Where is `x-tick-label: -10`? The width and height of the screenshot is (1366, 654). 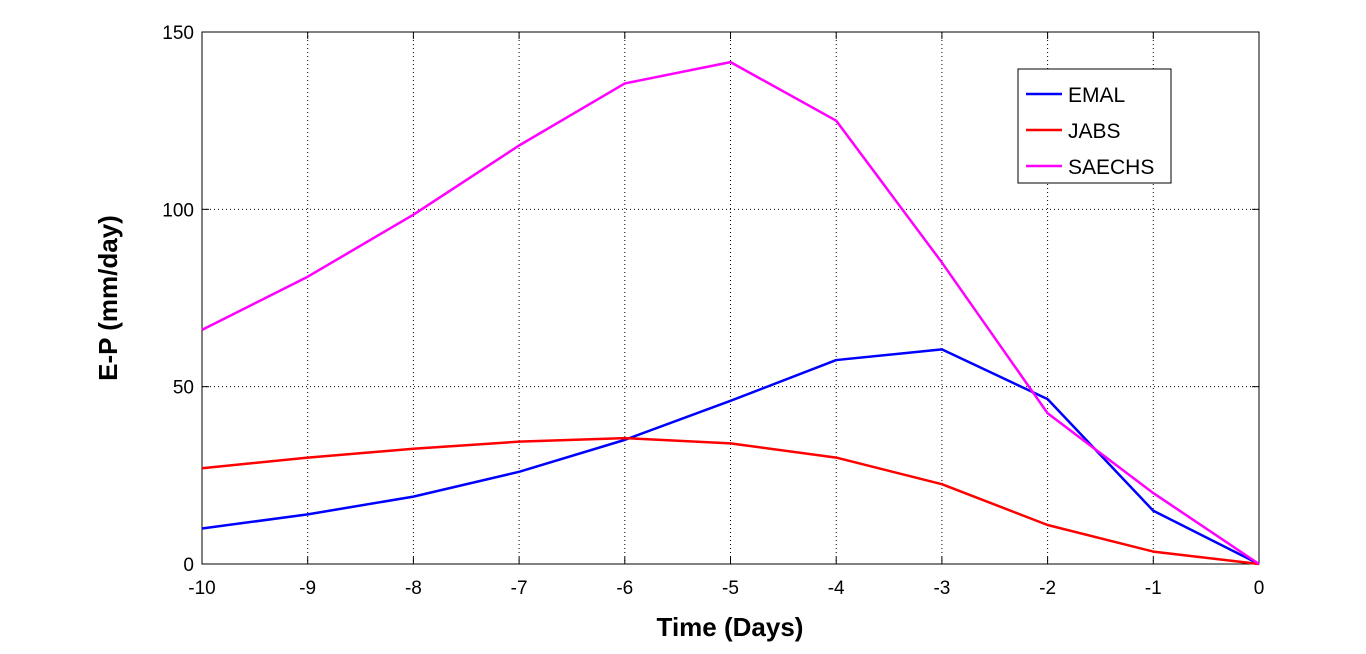 x-tick-label: -10 is located at coordinates (201, 588).